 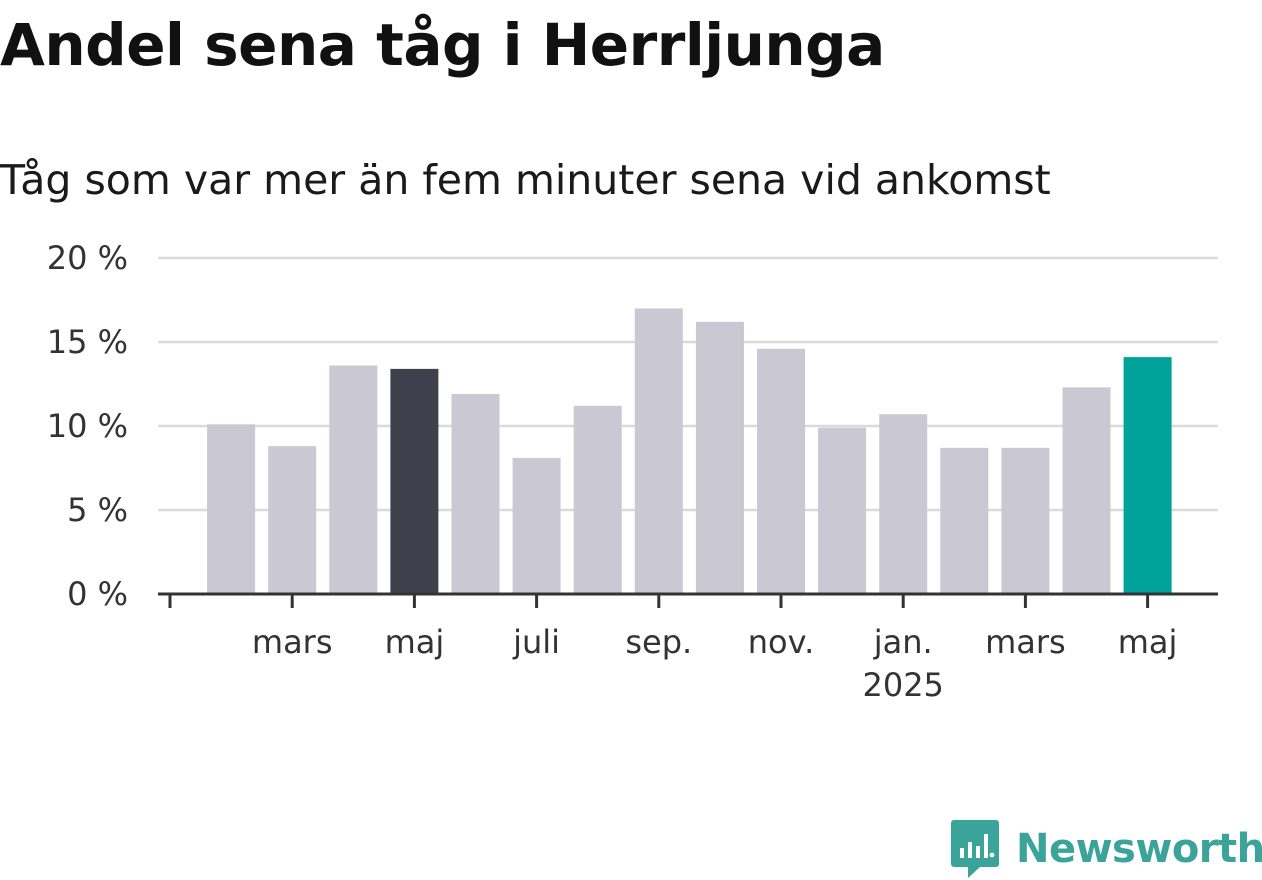 I want to click on y-axis-labels: 0 % 5 % 10 % 15 % 20 %, so click(x=87, y=426).